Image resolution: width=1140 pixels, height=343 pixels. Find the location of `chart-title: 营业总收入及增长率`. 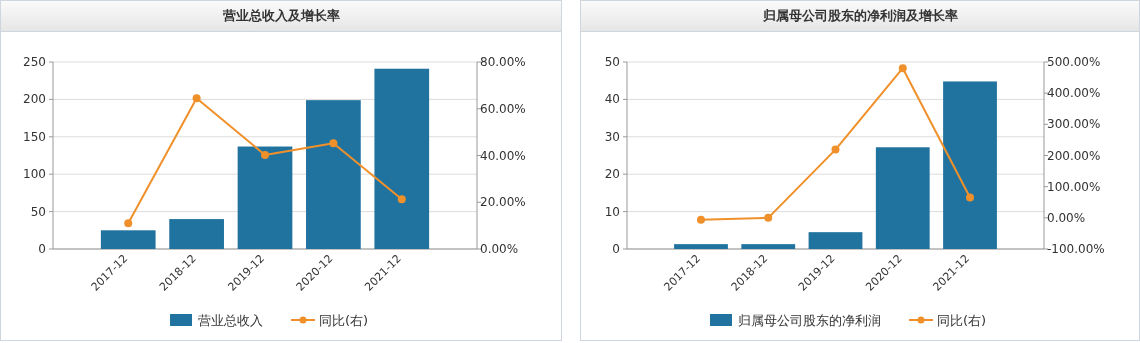

chart-title: 营业总收入及增长率 is located at coordinates (281, 16).